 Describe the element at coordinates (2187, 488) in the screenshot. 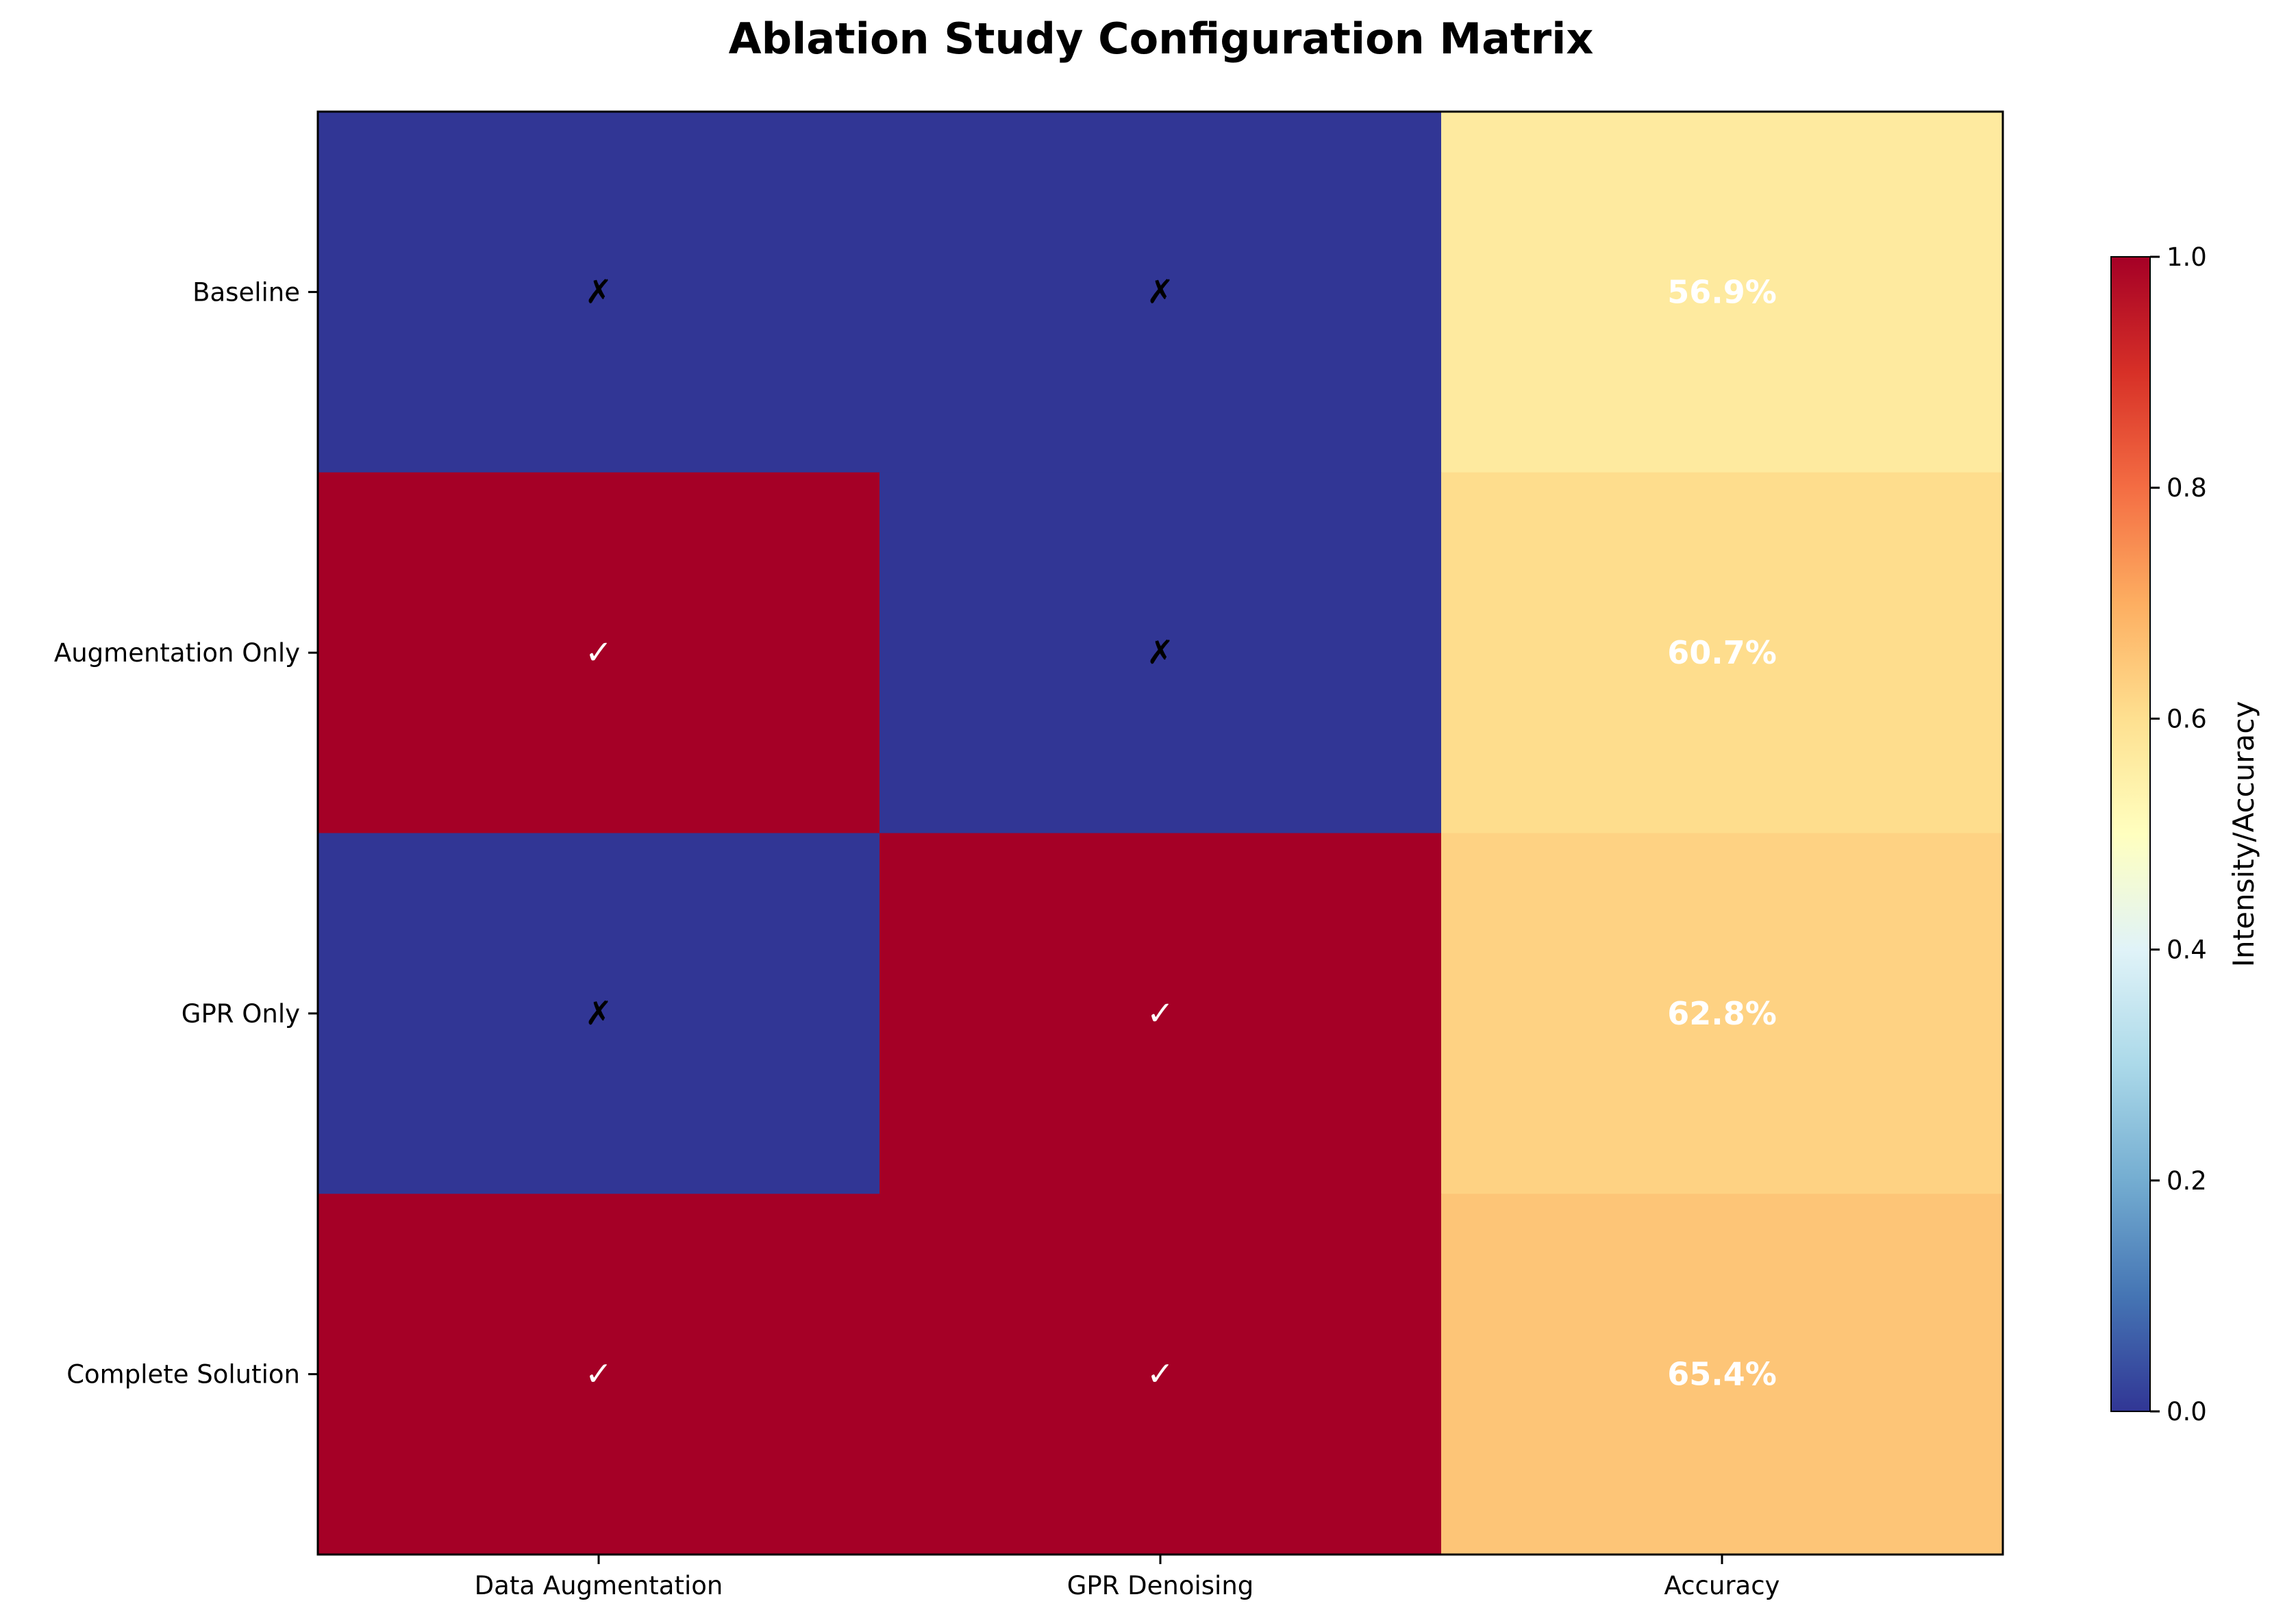

I see `colorbar-tick-label: 0.8` at that location.